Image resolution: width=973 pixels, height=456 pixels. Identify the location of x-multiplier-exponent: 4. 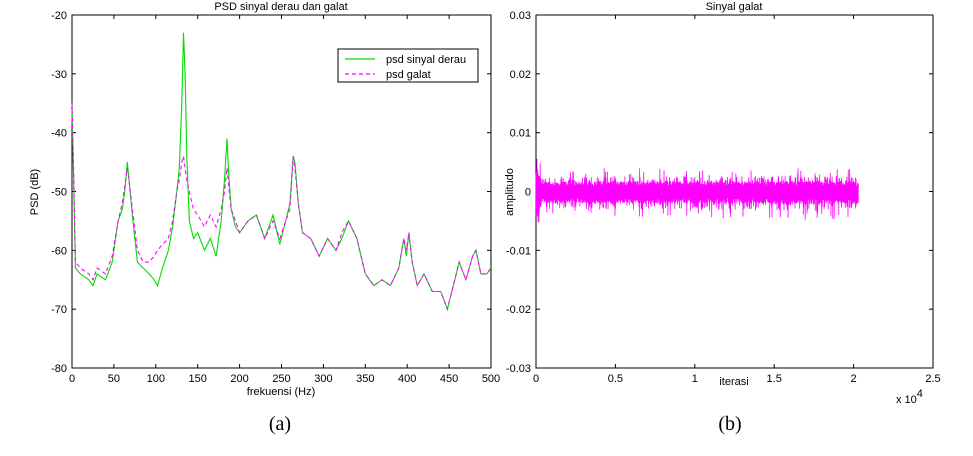
(920, 394).